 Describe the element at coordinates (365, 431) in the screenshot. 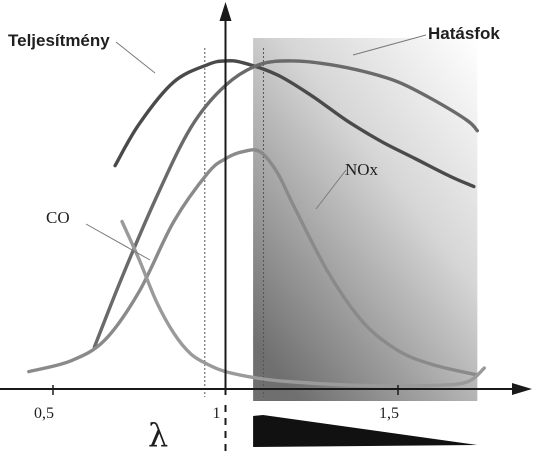

I see `lambda-wedge` at that location.